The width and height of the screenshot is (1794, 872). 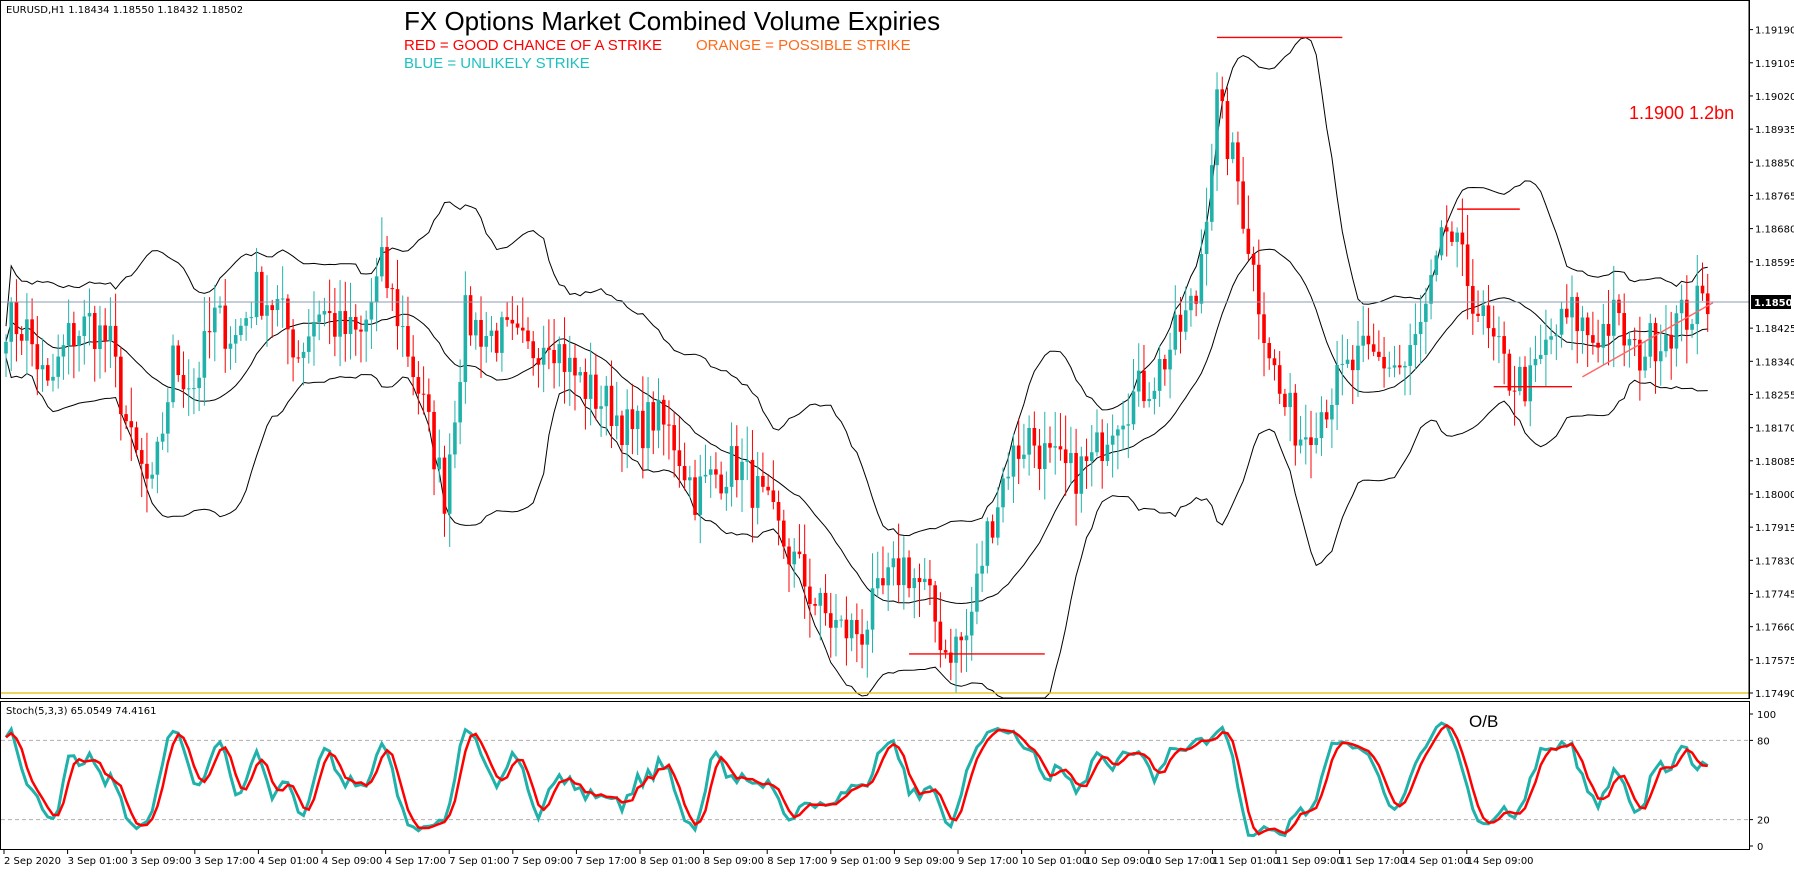 I want to click on stoch-signal-line, so click(x=856, y=779).